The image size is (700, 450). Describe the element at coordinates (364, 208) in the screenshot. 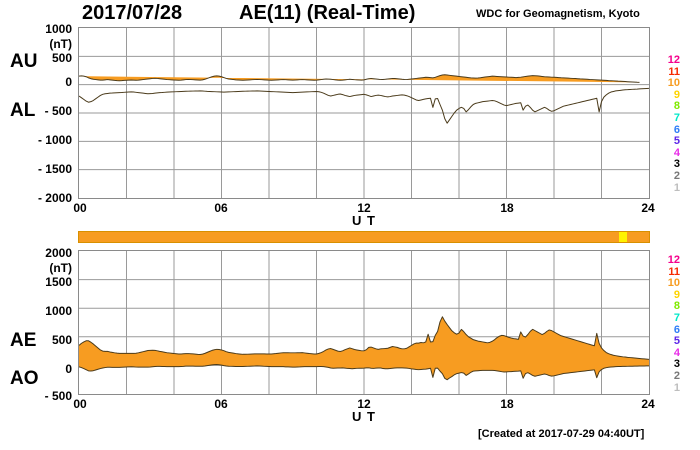

I see `top-xtick-12: 12` at that location.